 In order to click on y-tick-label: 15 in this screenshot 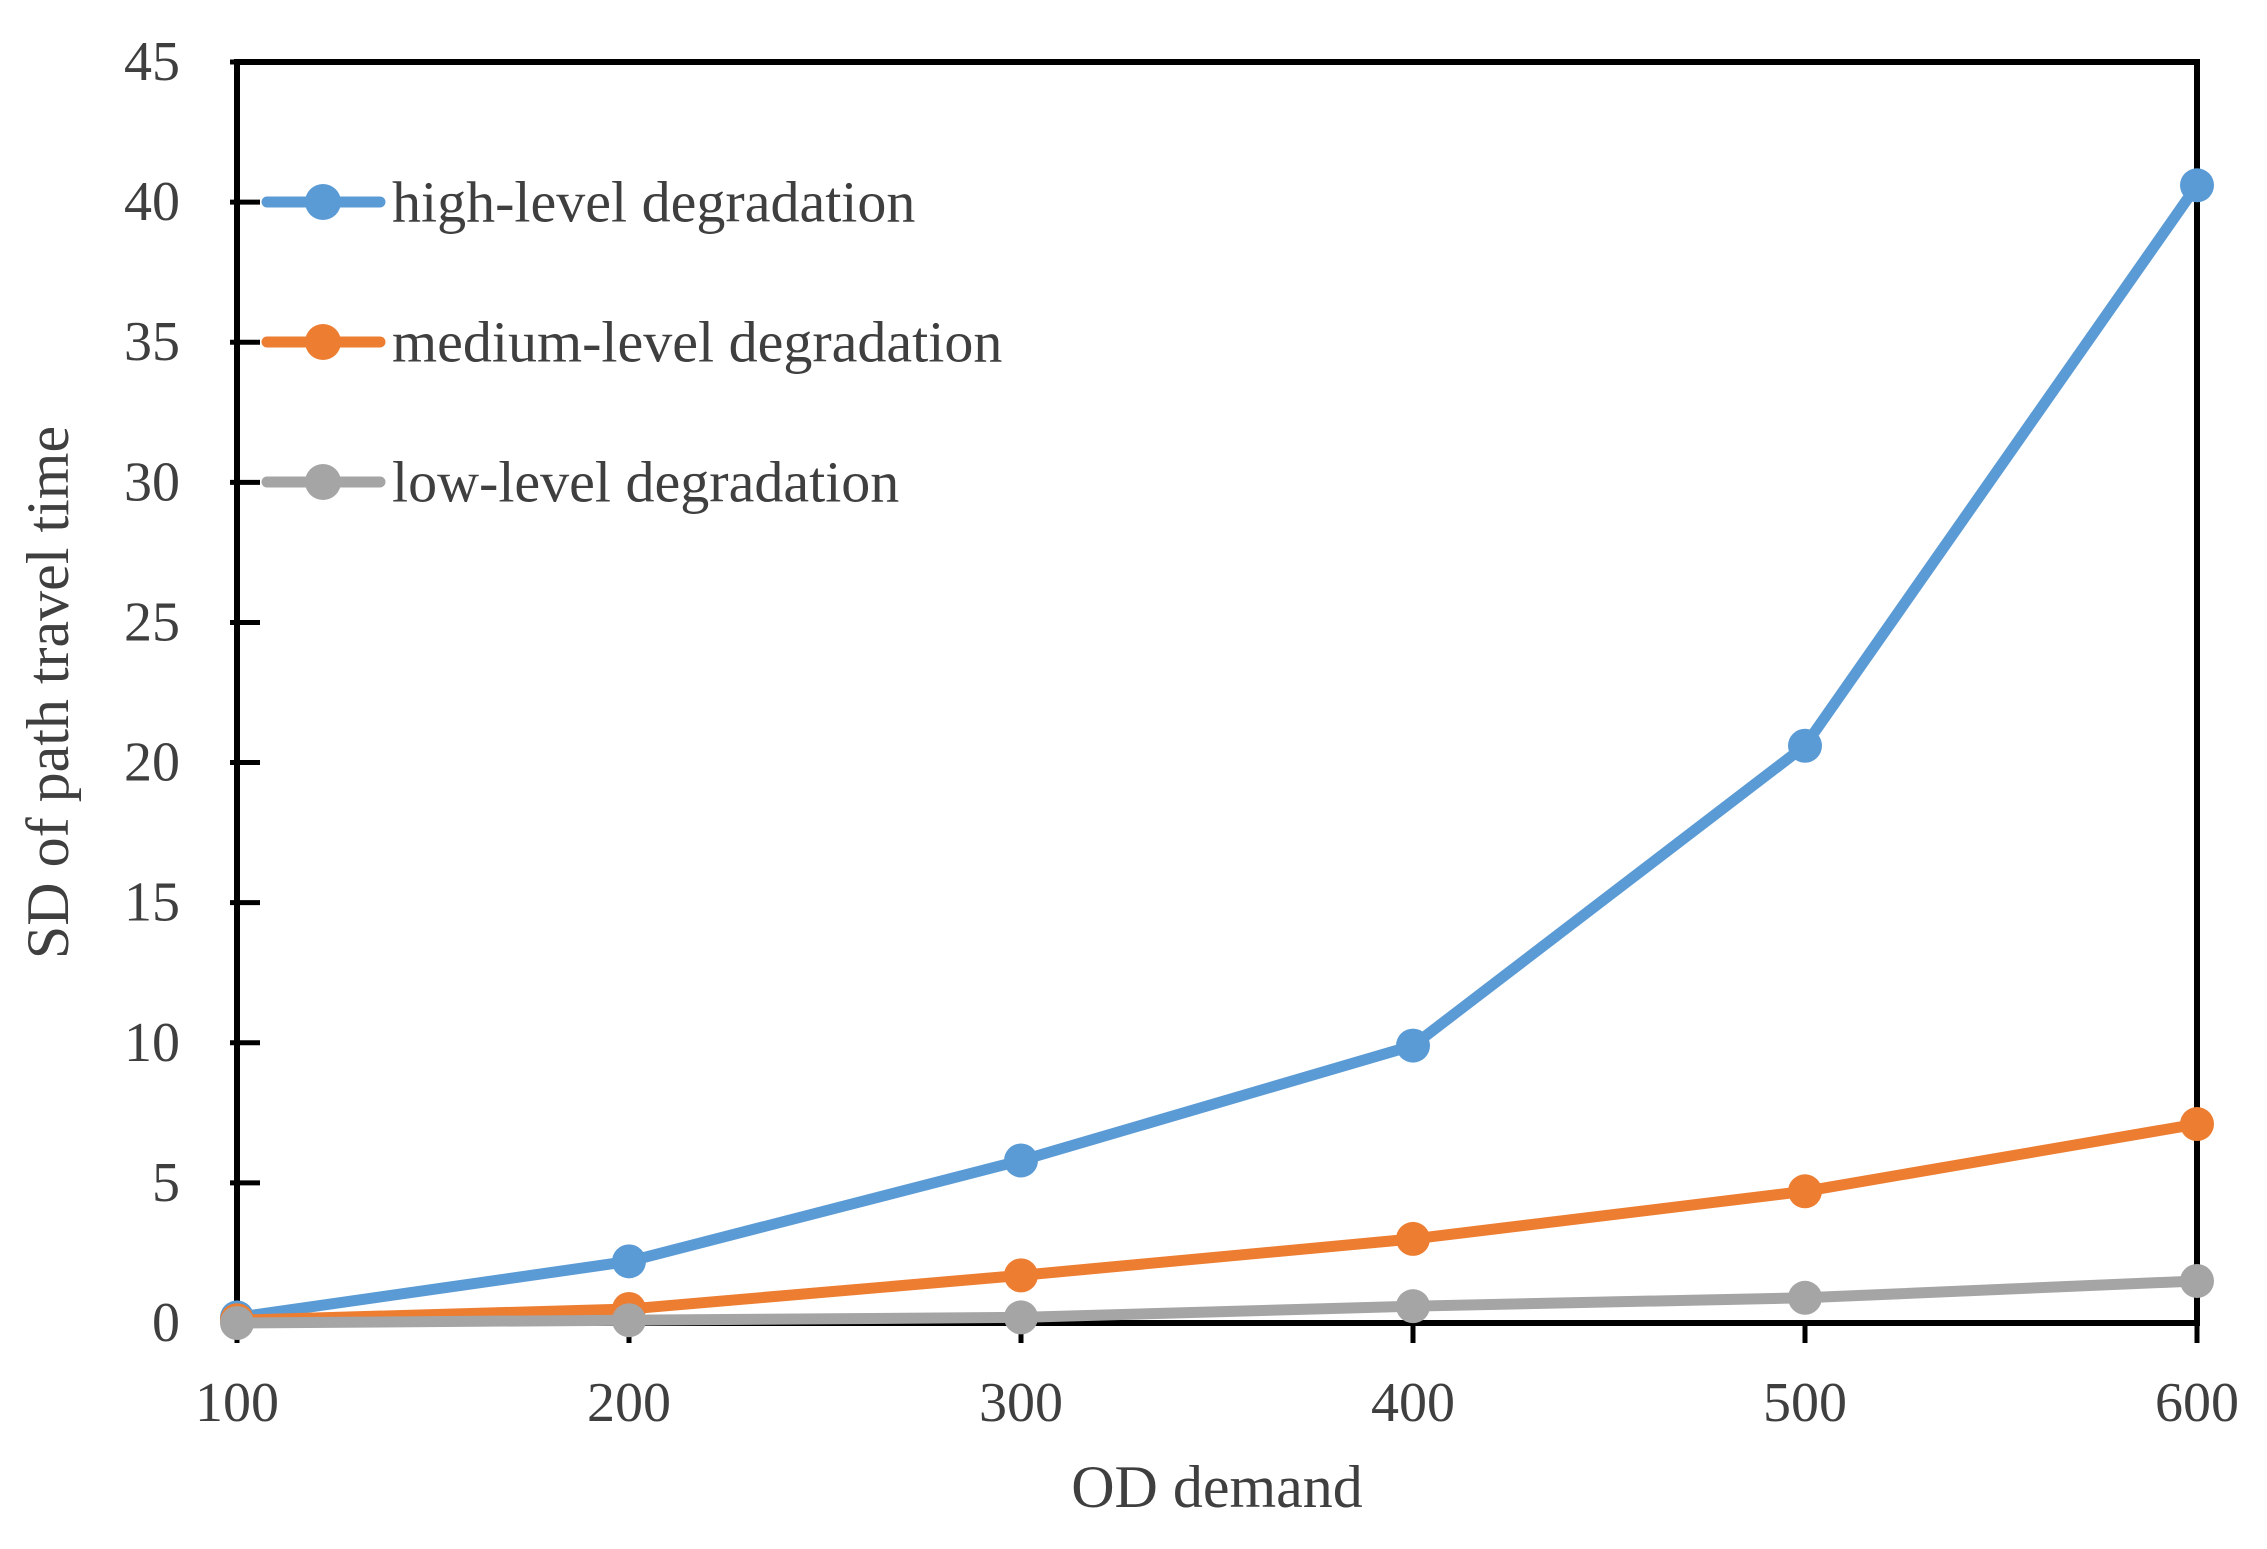, I will do `click(152, 903)`.